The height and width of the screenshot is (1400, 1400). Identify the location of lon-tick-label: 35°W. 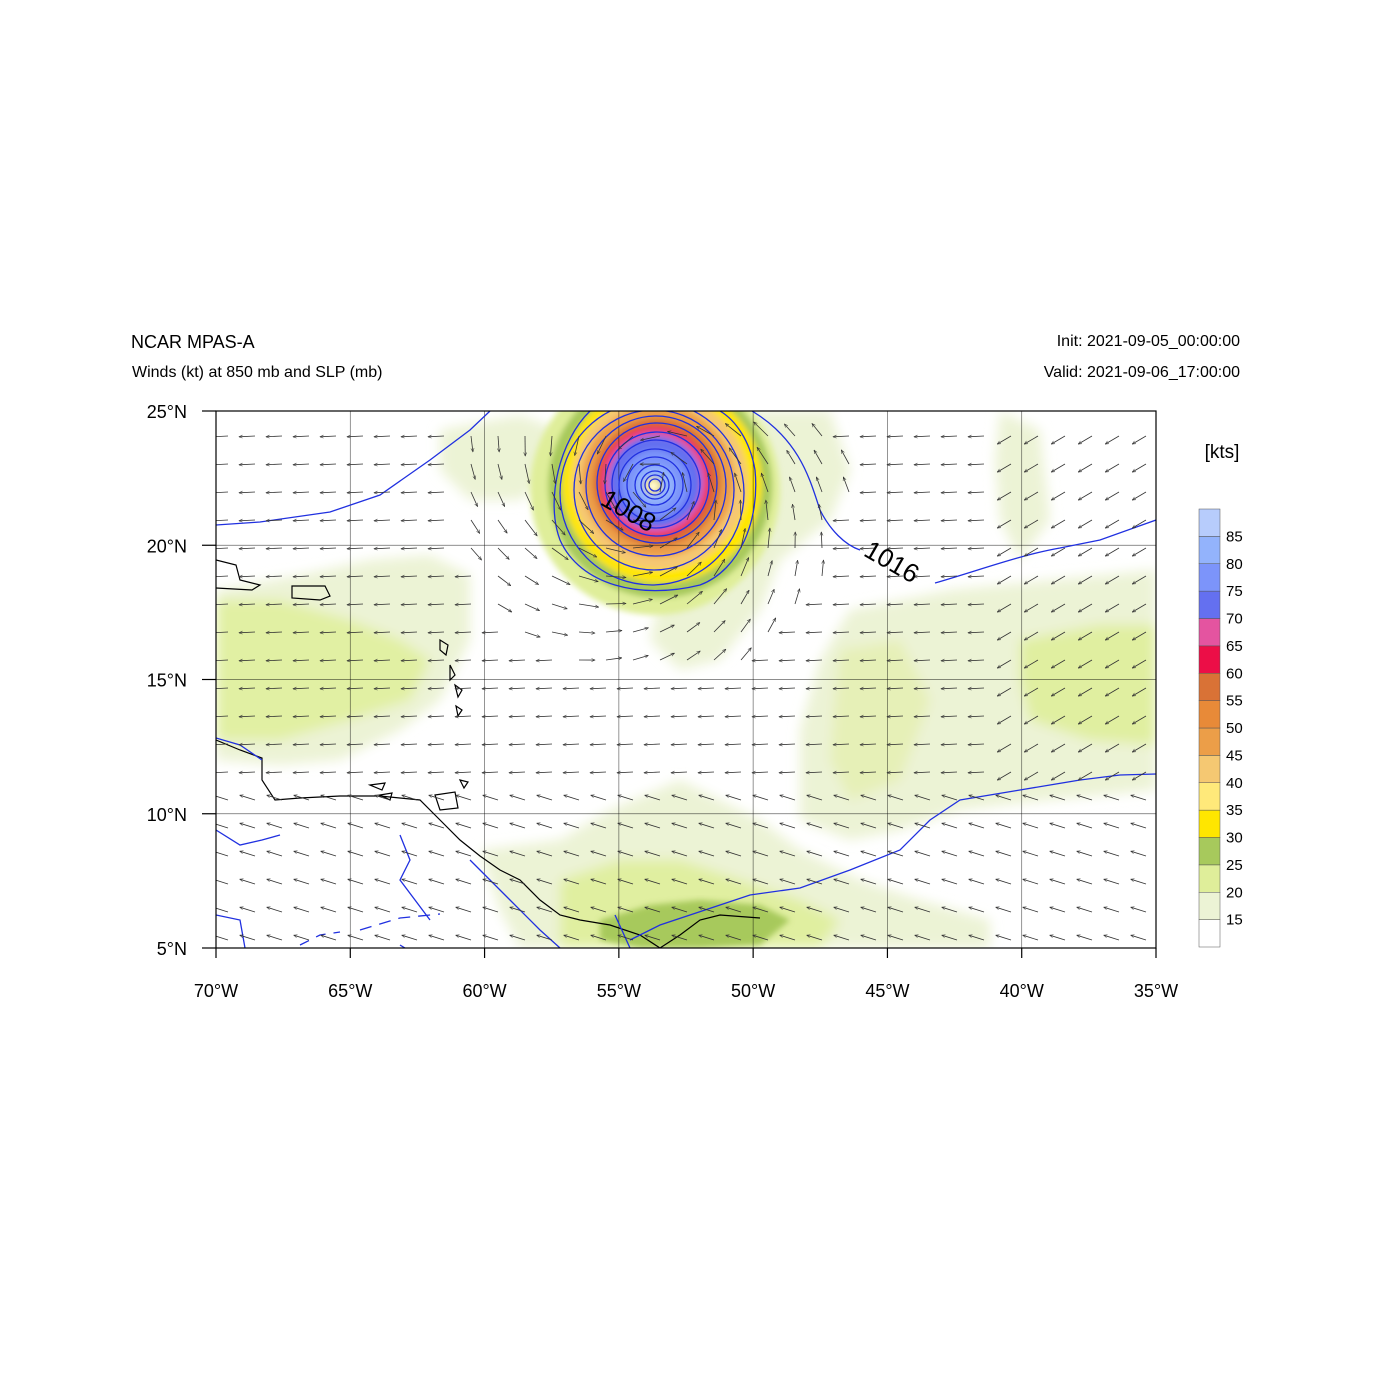
(1156, 991).